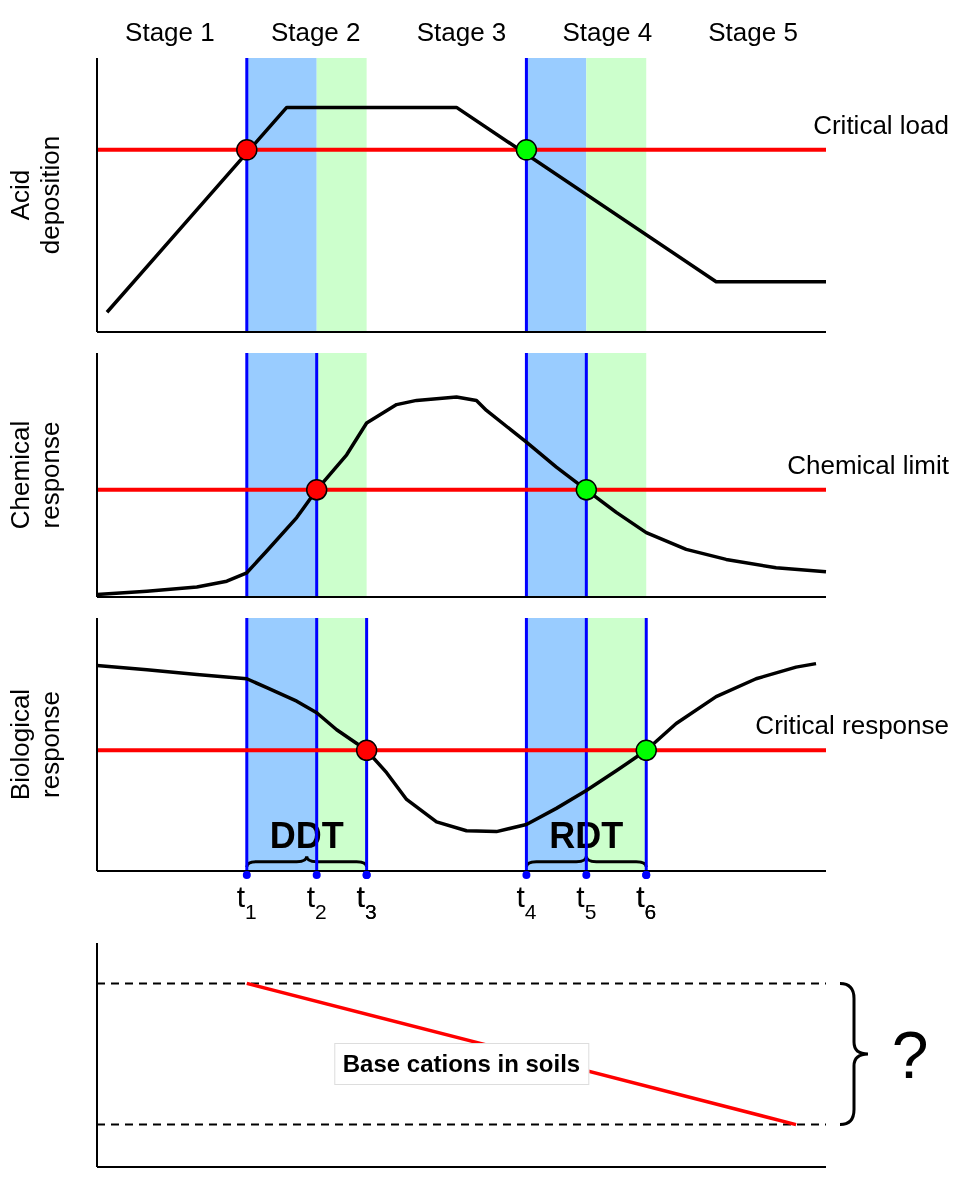 Image resolution: width=959 pixels, height=1200 pixels. Describe the element at coordinates (366, 901) in the screenshot. I see `x-tick-label: t$_{3}$` at that location.